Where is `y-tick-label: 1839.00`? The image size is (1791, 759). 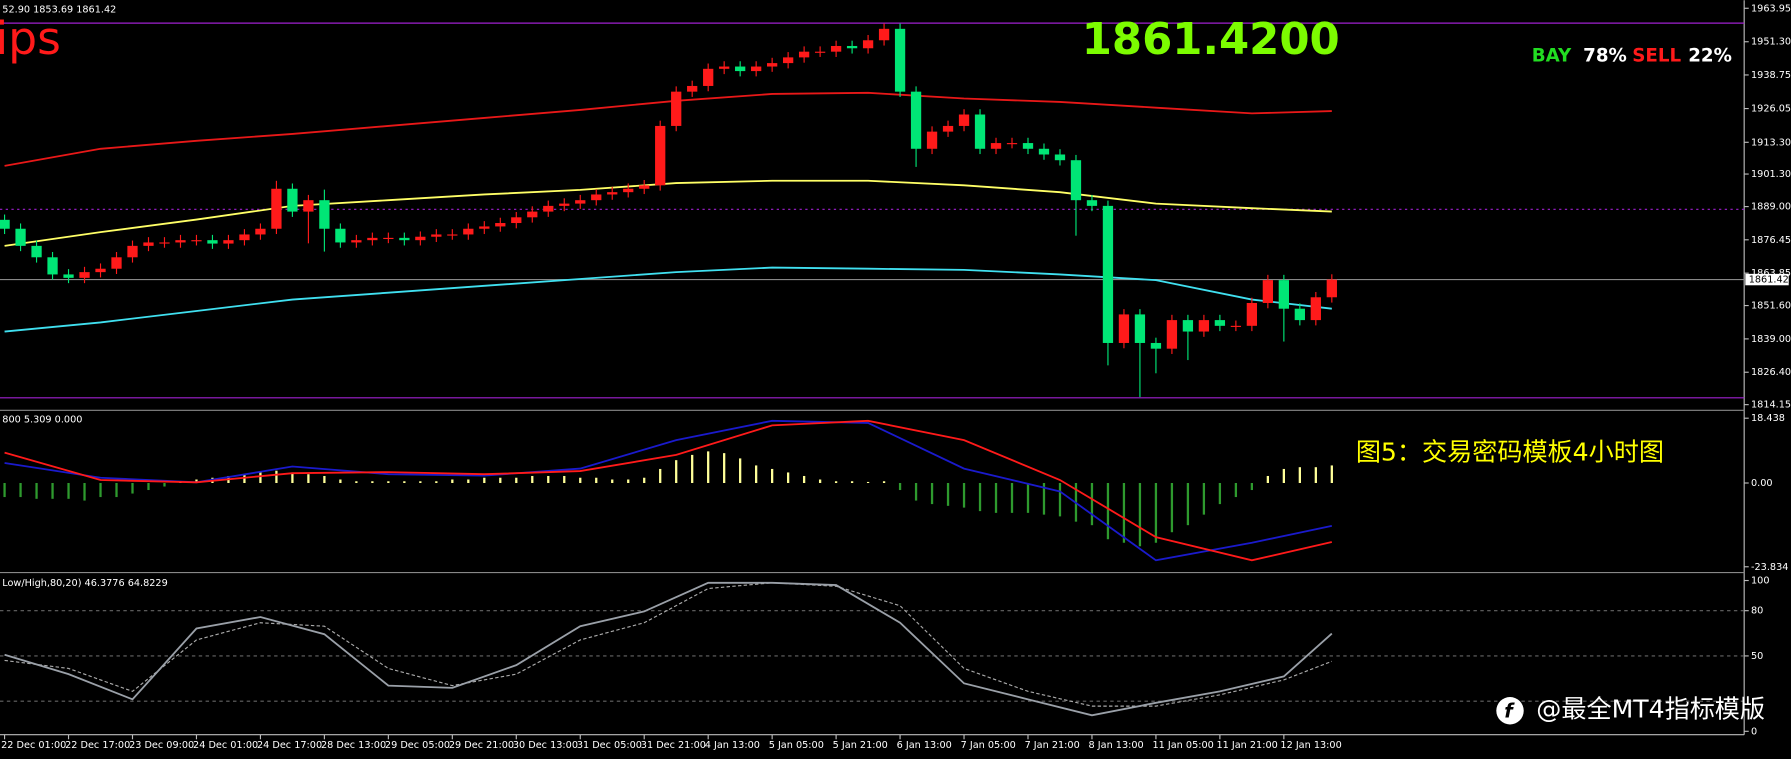
y-tick-label: 1839.00 is located at coordinates (1771, 339).